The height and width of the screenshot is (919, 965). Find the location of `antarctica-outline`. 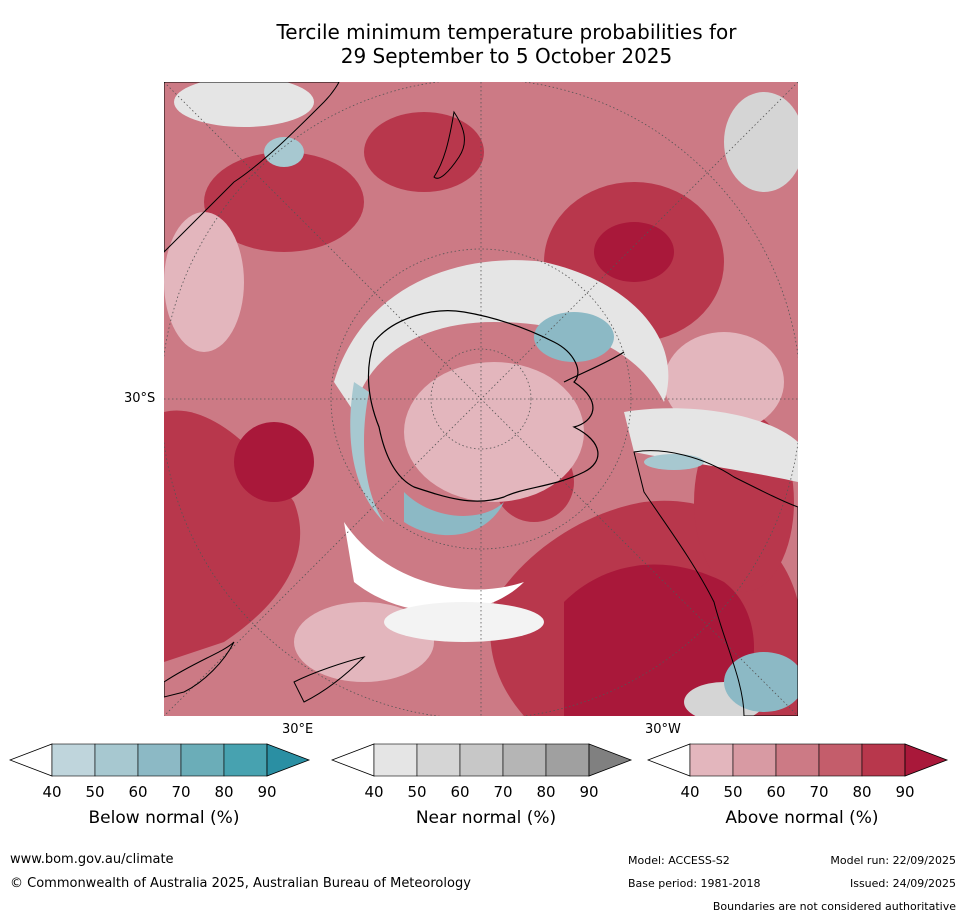

antarctica-outline is located at coordinates (483, 406).